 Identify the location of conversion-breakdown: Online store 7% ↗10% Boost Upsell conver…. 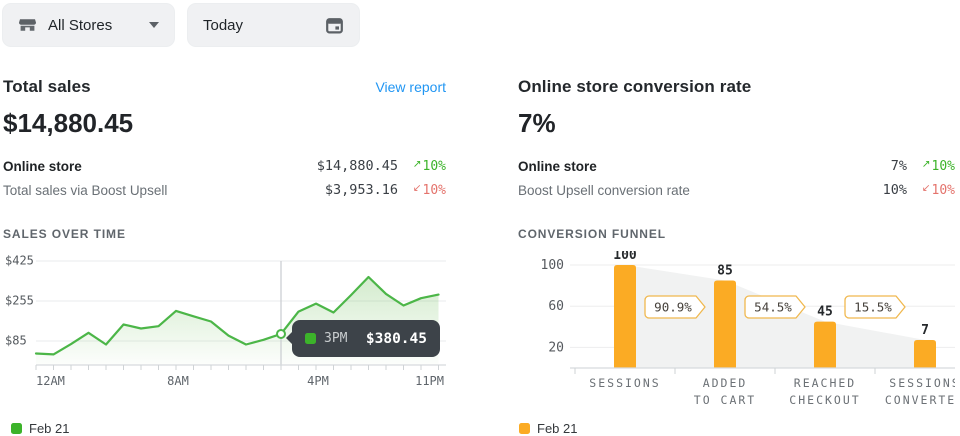
(736, 178).